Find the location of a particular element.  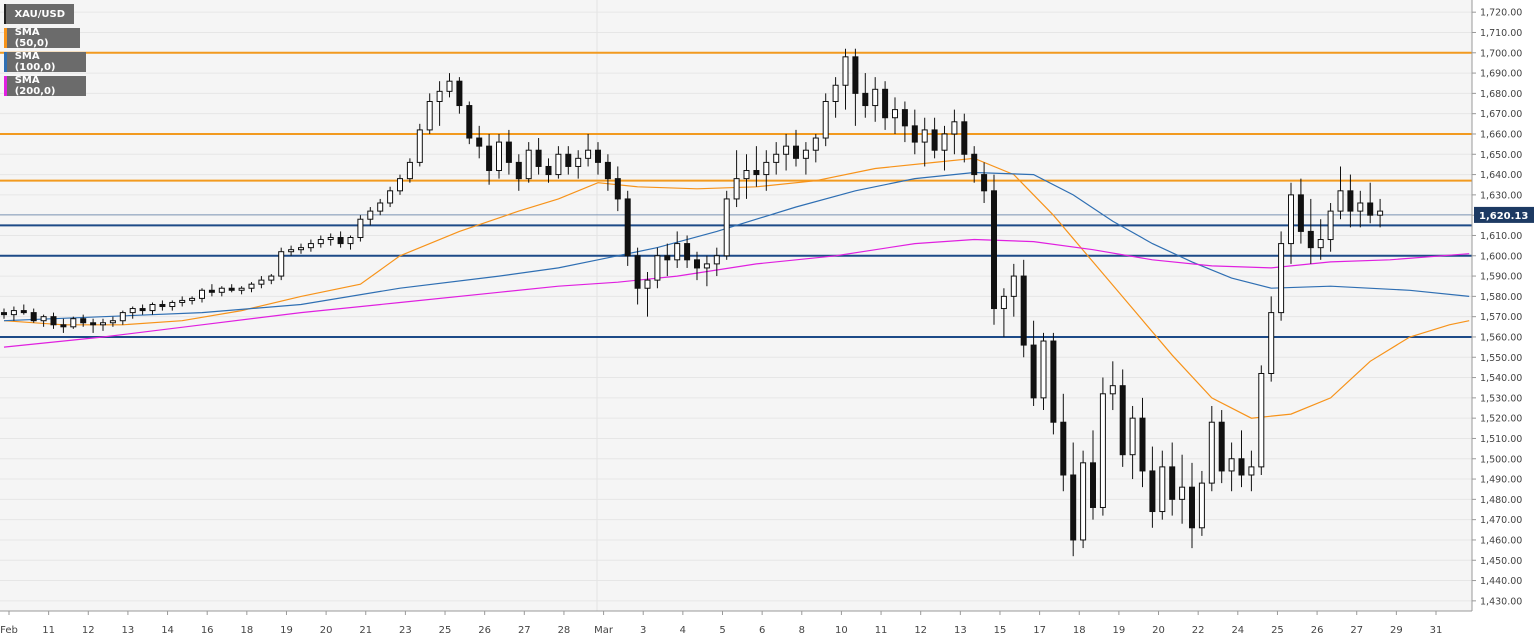

x-tick-label: 10 is located at coordinates (841, 630).